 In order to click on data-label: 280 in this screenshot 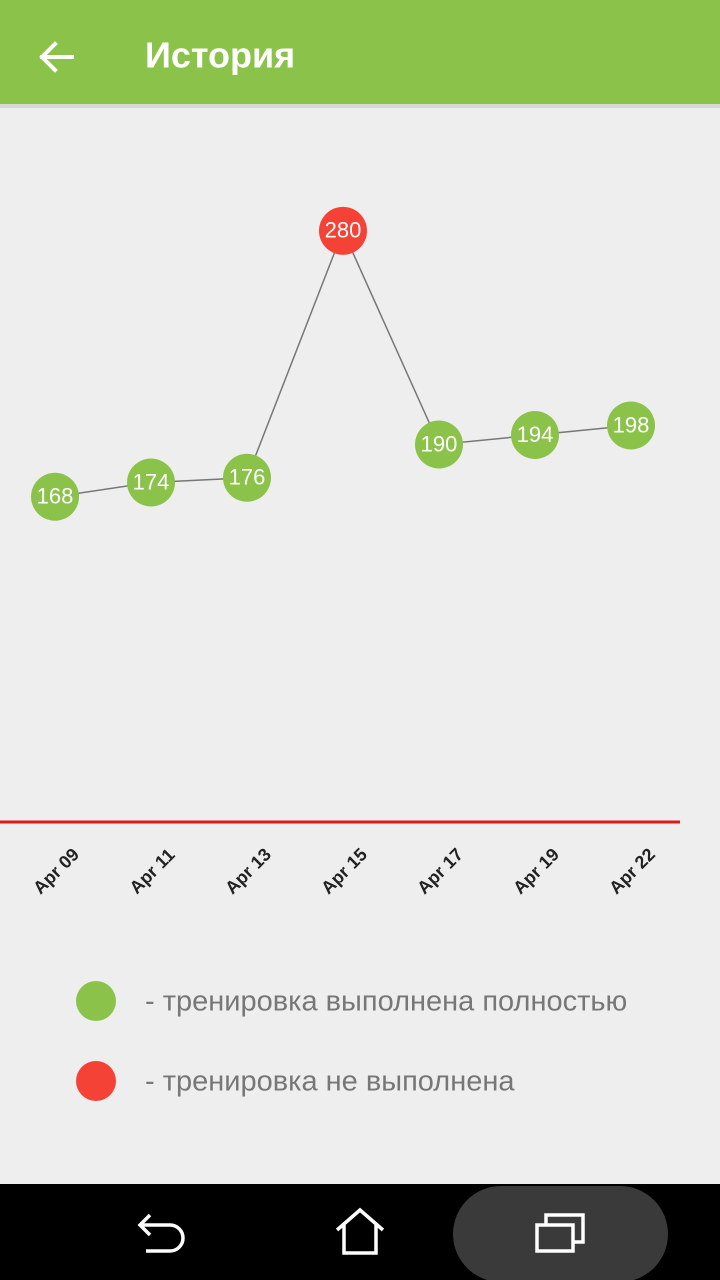, I will do `click(343, 230)`.